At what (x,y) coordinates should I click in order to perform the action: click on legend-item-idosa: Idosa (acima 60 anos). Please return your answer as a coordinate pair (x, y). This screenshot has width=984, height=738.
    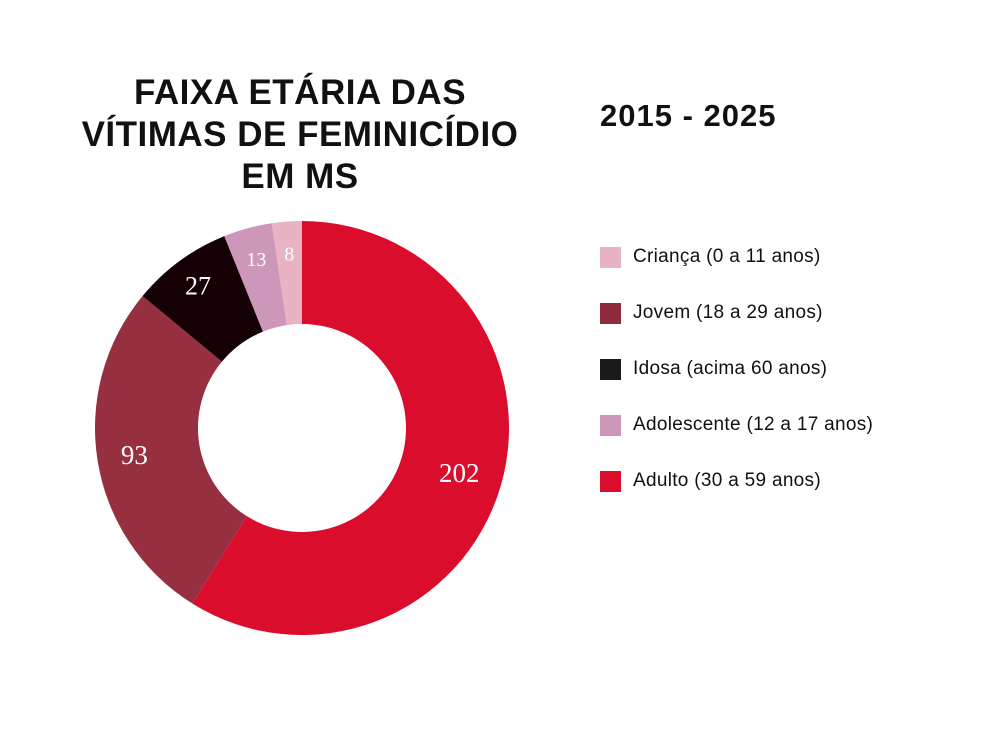
    Looking at the image, I should click on (736, 369).